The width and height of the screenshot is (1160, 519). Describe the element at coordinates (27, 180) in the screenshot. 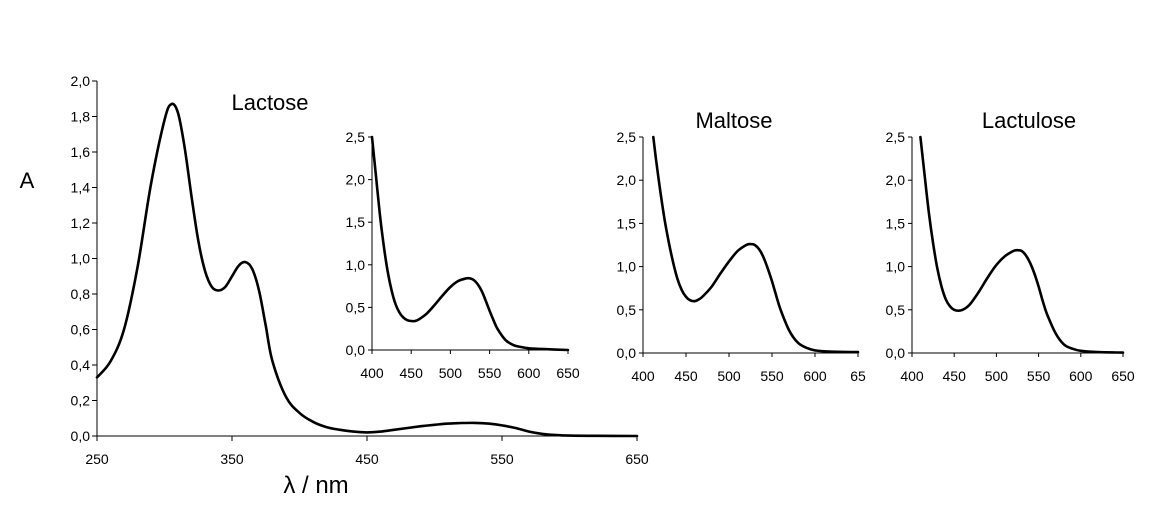

I see `y-axis-title: A` at that location.